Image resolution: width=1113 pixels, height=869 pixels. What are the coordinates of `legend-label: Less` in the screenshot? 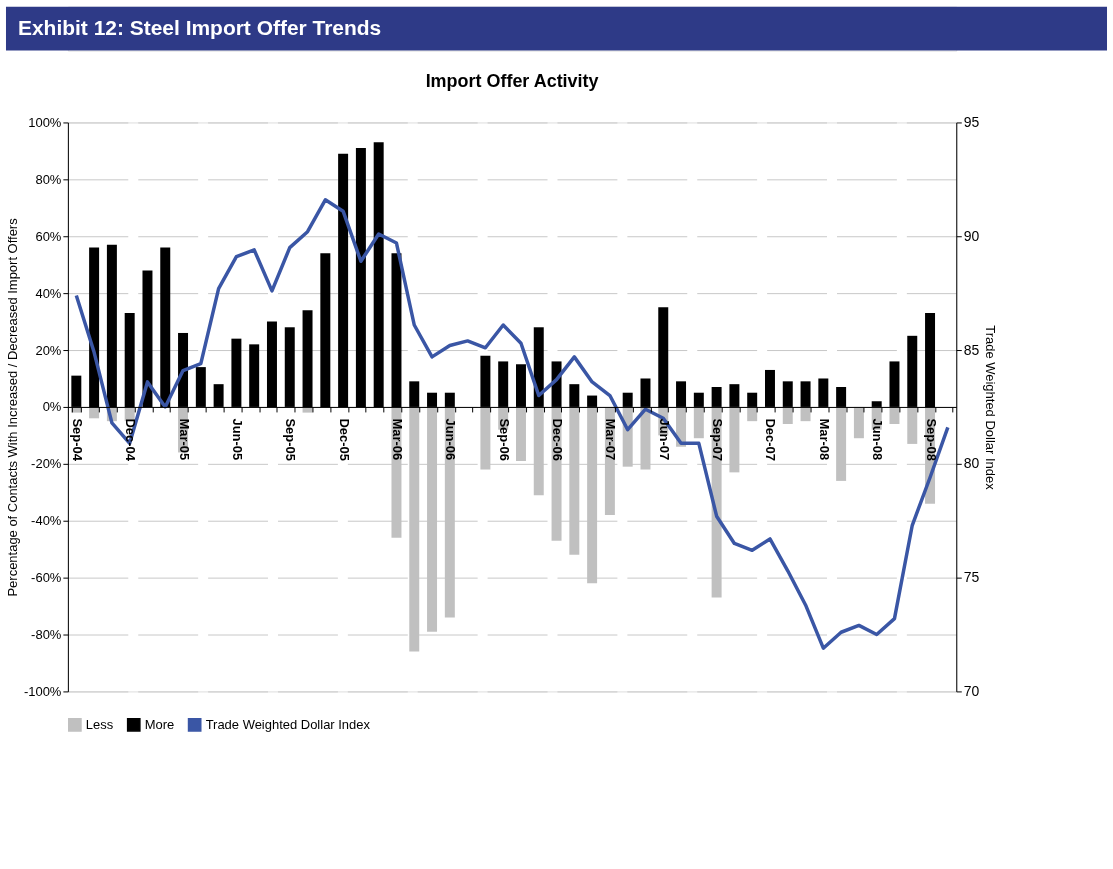 It's located at (99, 724).